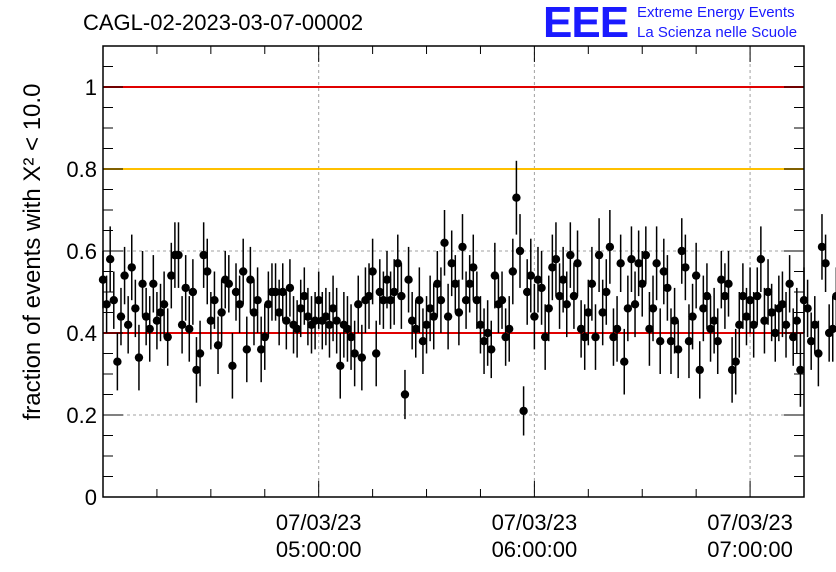 The image size is (836, 572). I want to click on y-tick-label: 0.4, so click(81, 333).